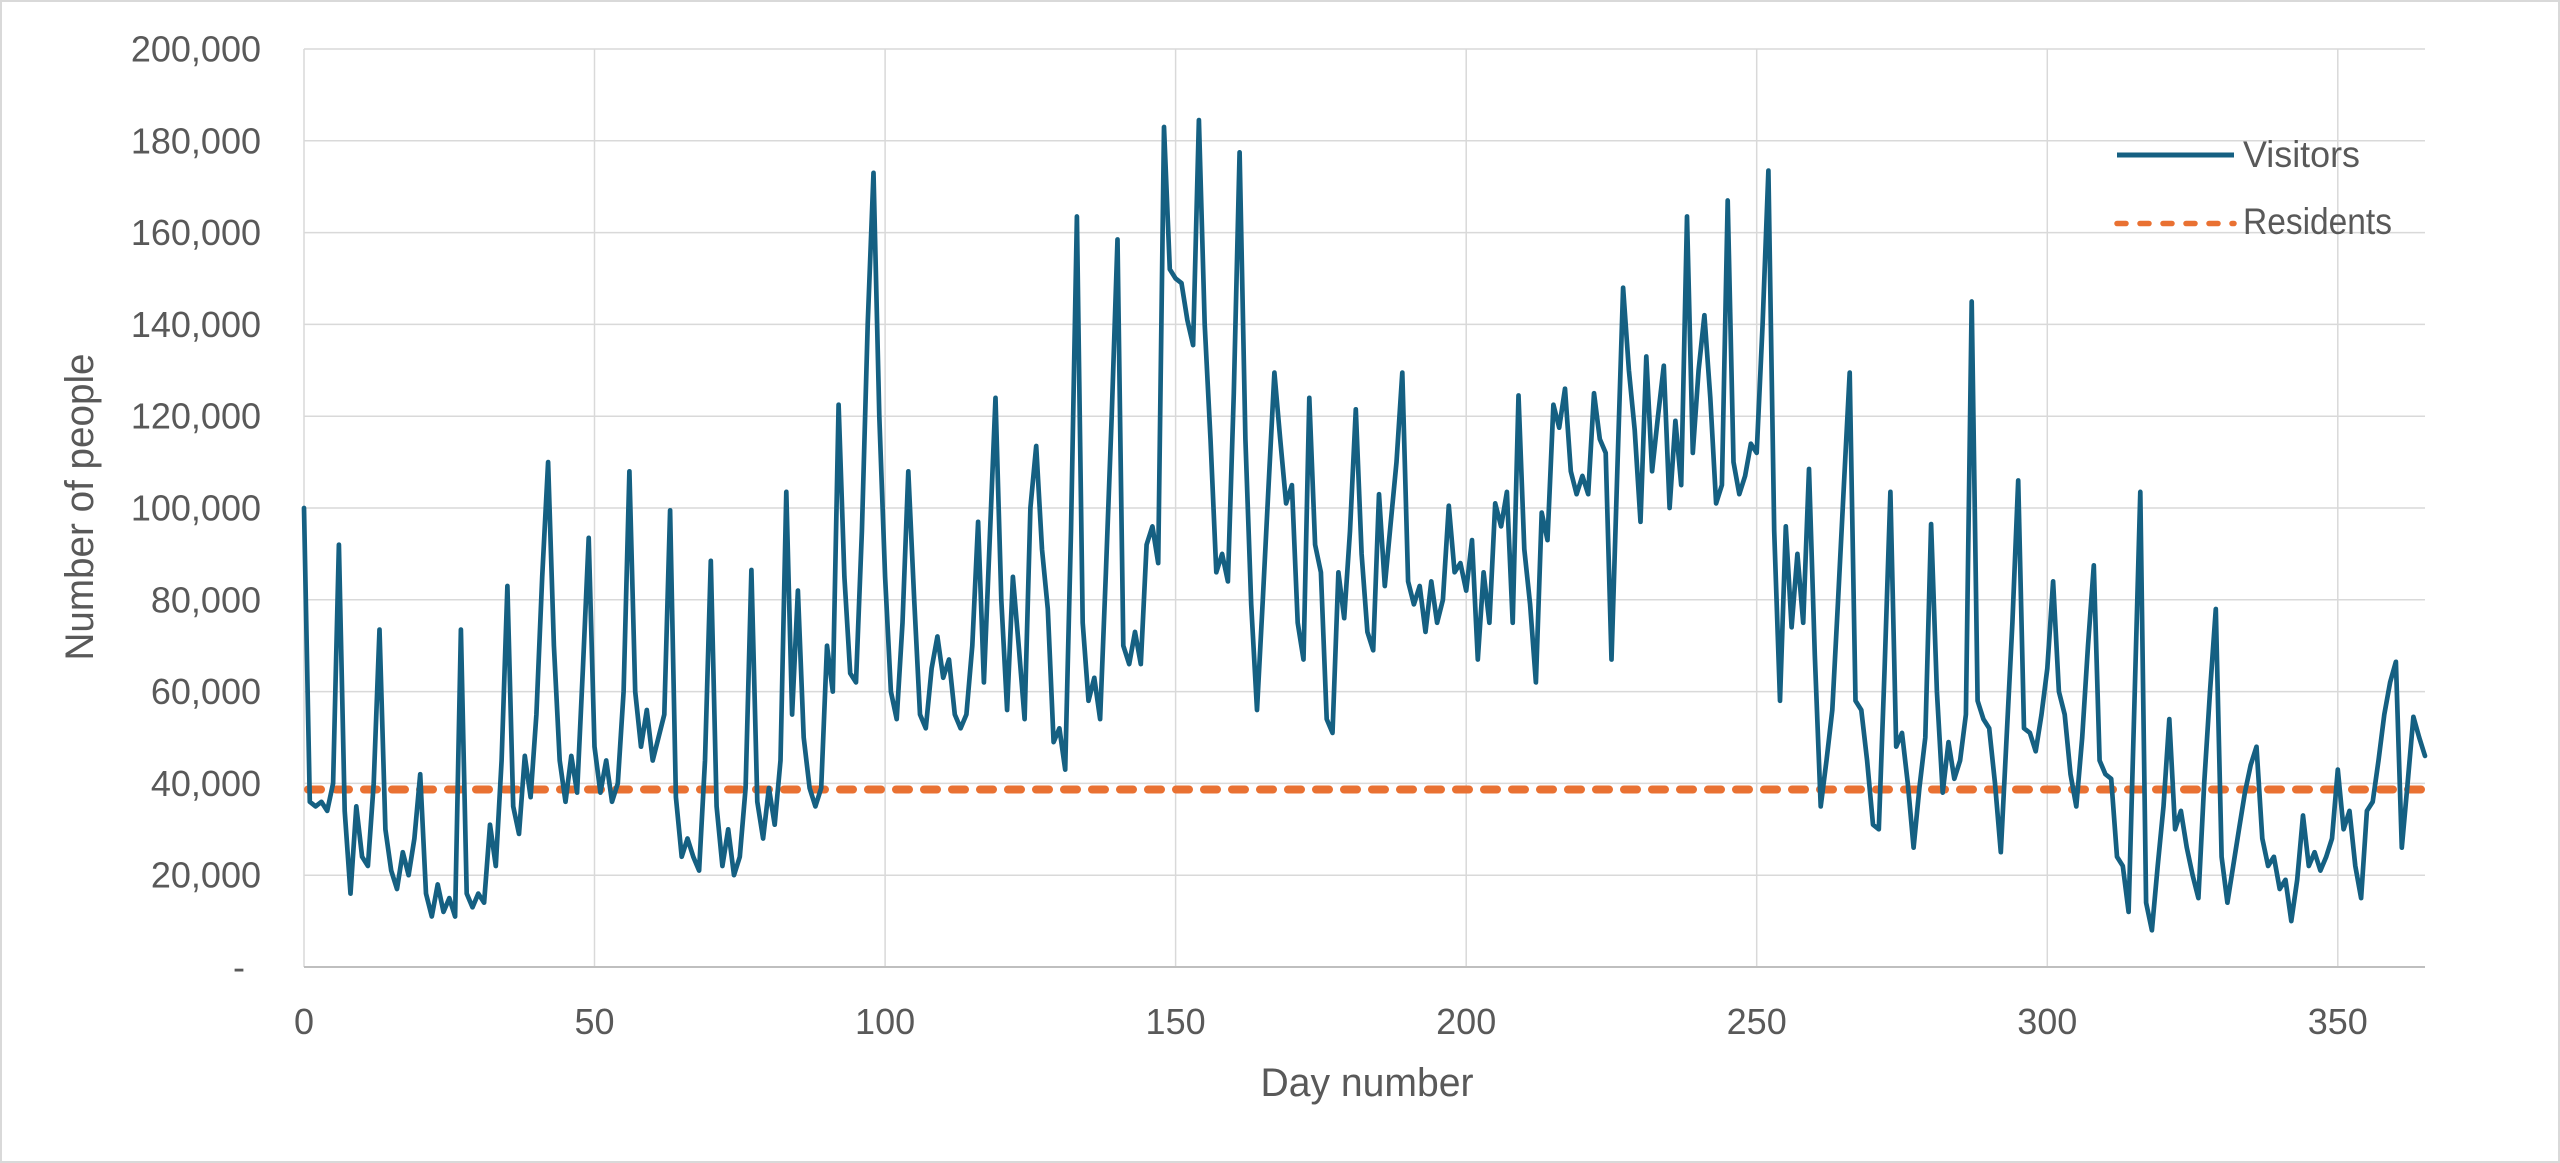  I want to click on svg-text: 100,000, so click(196, 508).